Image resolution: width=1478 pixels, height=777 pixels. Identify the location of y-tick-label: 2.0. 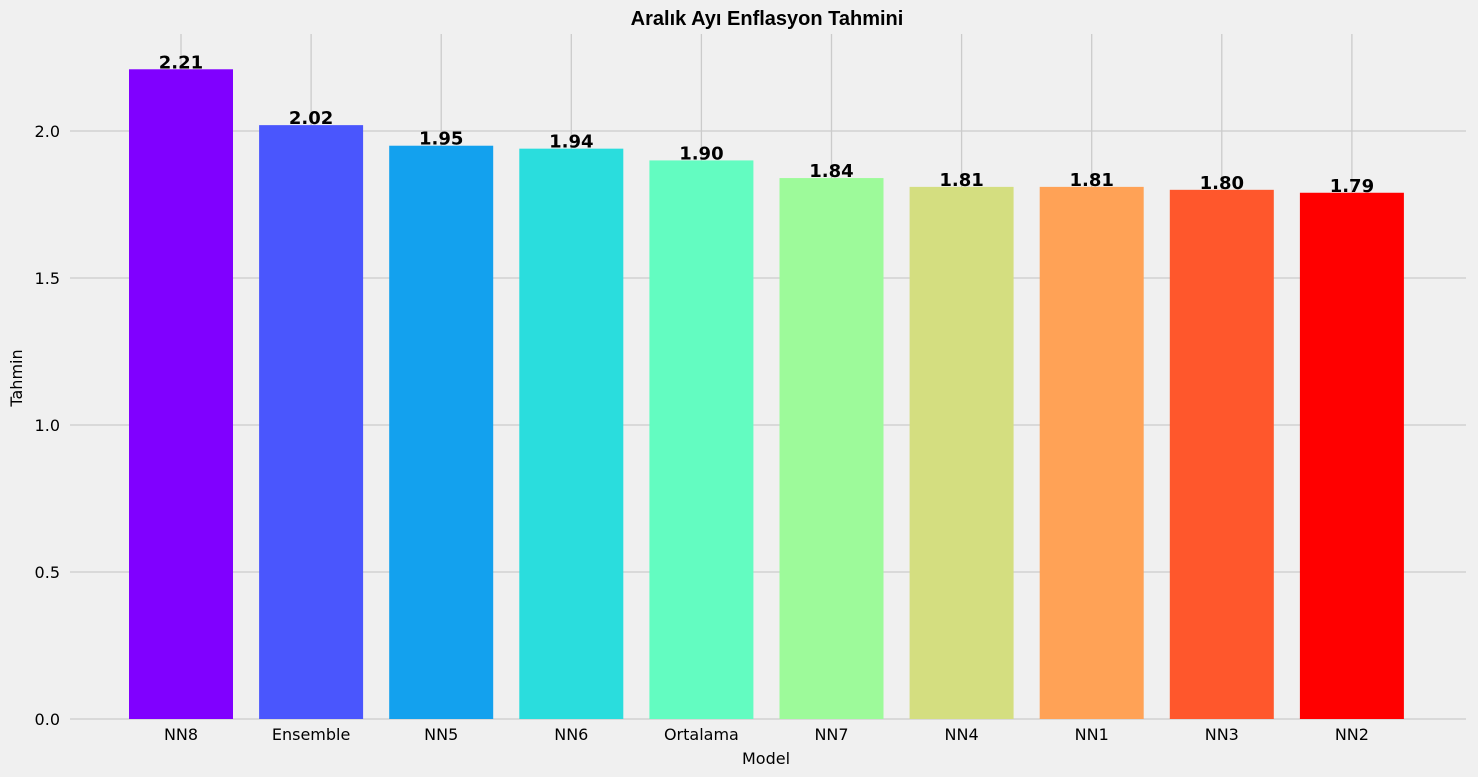
(47, 131).